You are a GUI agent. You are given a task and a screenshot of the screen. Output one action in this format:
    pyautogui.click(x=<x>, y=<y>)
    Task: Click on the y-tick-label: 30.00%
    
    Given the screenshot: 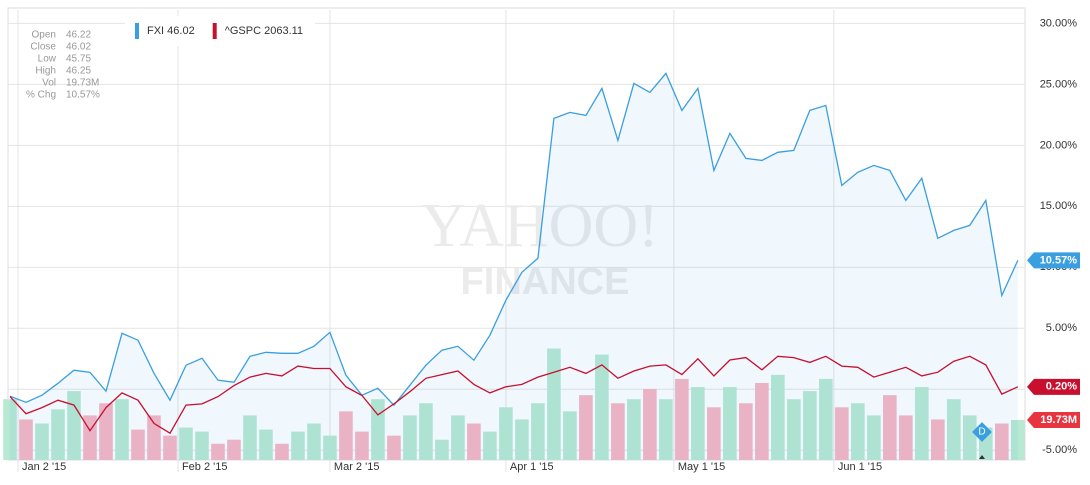 What is the action you would take?
    pyautogui.click(x=1059, y=23)
    